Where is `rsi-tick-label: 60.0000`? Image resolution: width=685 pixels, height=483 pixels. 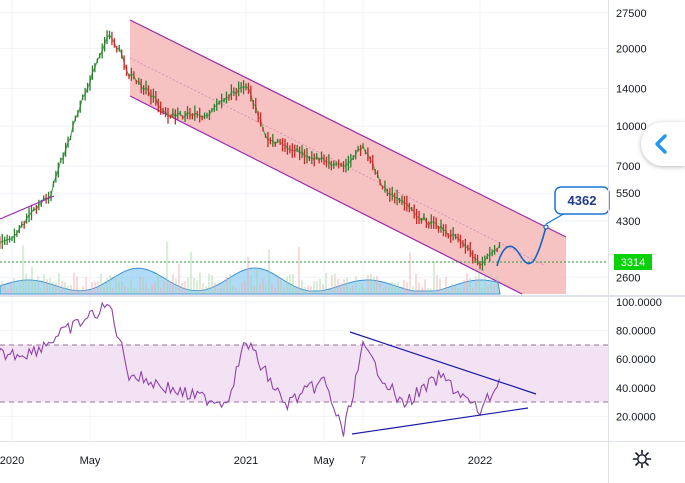
rsi-tick-label: 60.0000 is located at coordinates (636, 360).